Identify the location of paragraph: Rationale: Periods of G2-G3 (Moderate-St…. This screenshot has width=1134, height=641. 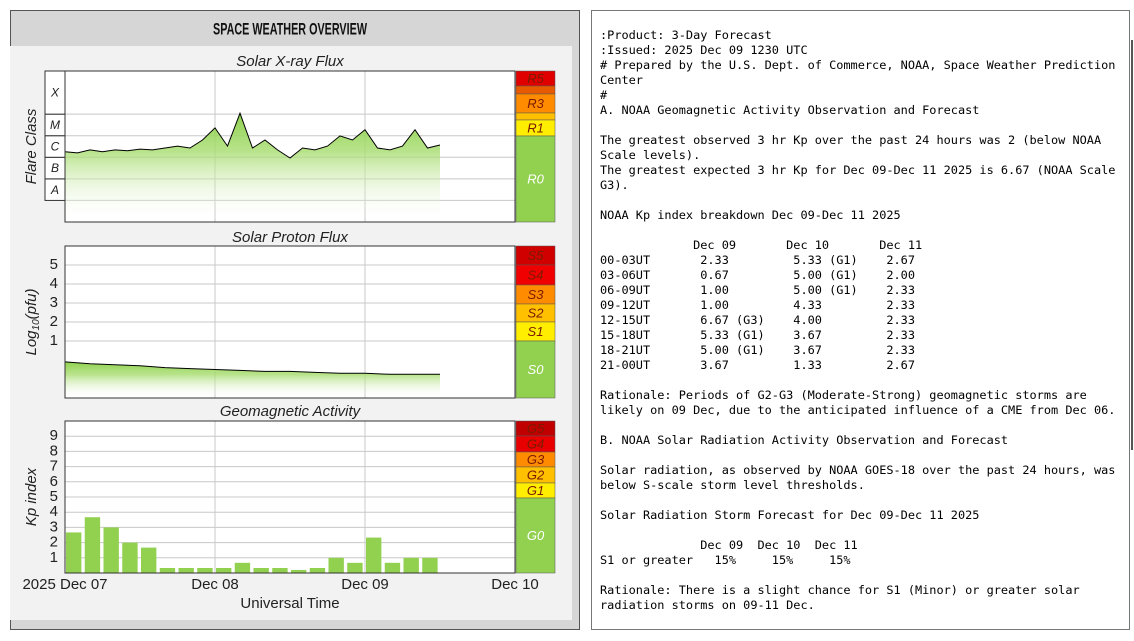
(864, 403).